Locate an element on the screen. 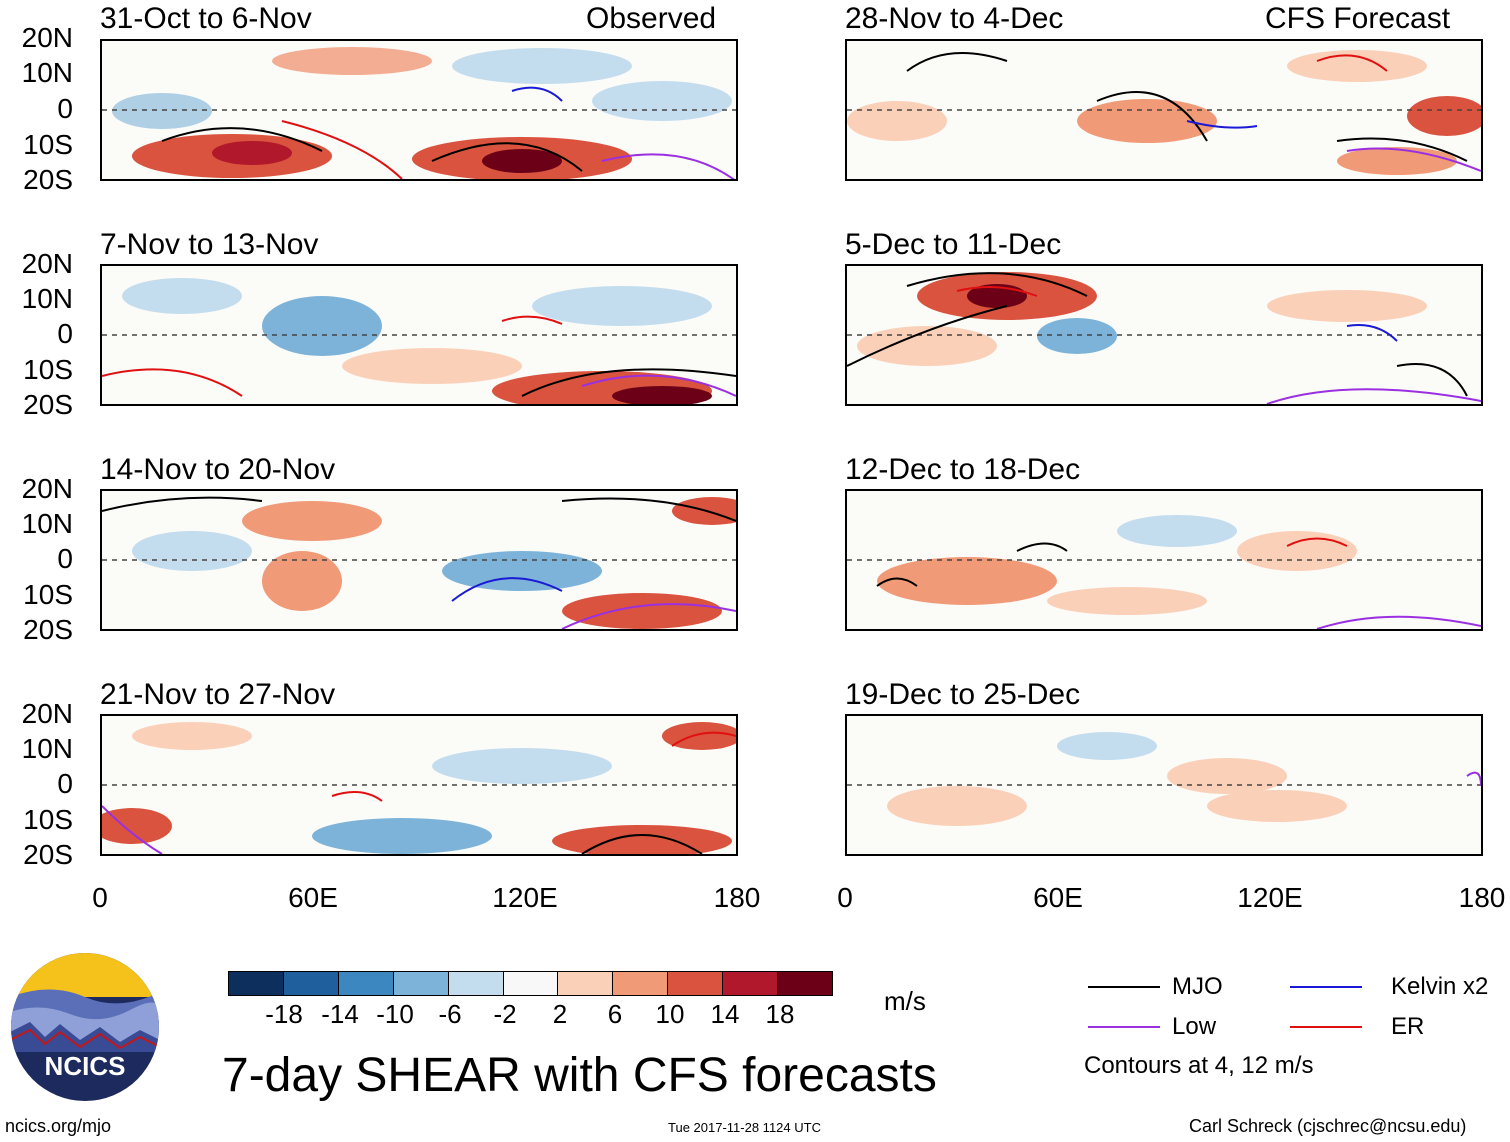  panel-title-left-4: 21-Nov to 27-Nov is located at coordinates (218, 694).